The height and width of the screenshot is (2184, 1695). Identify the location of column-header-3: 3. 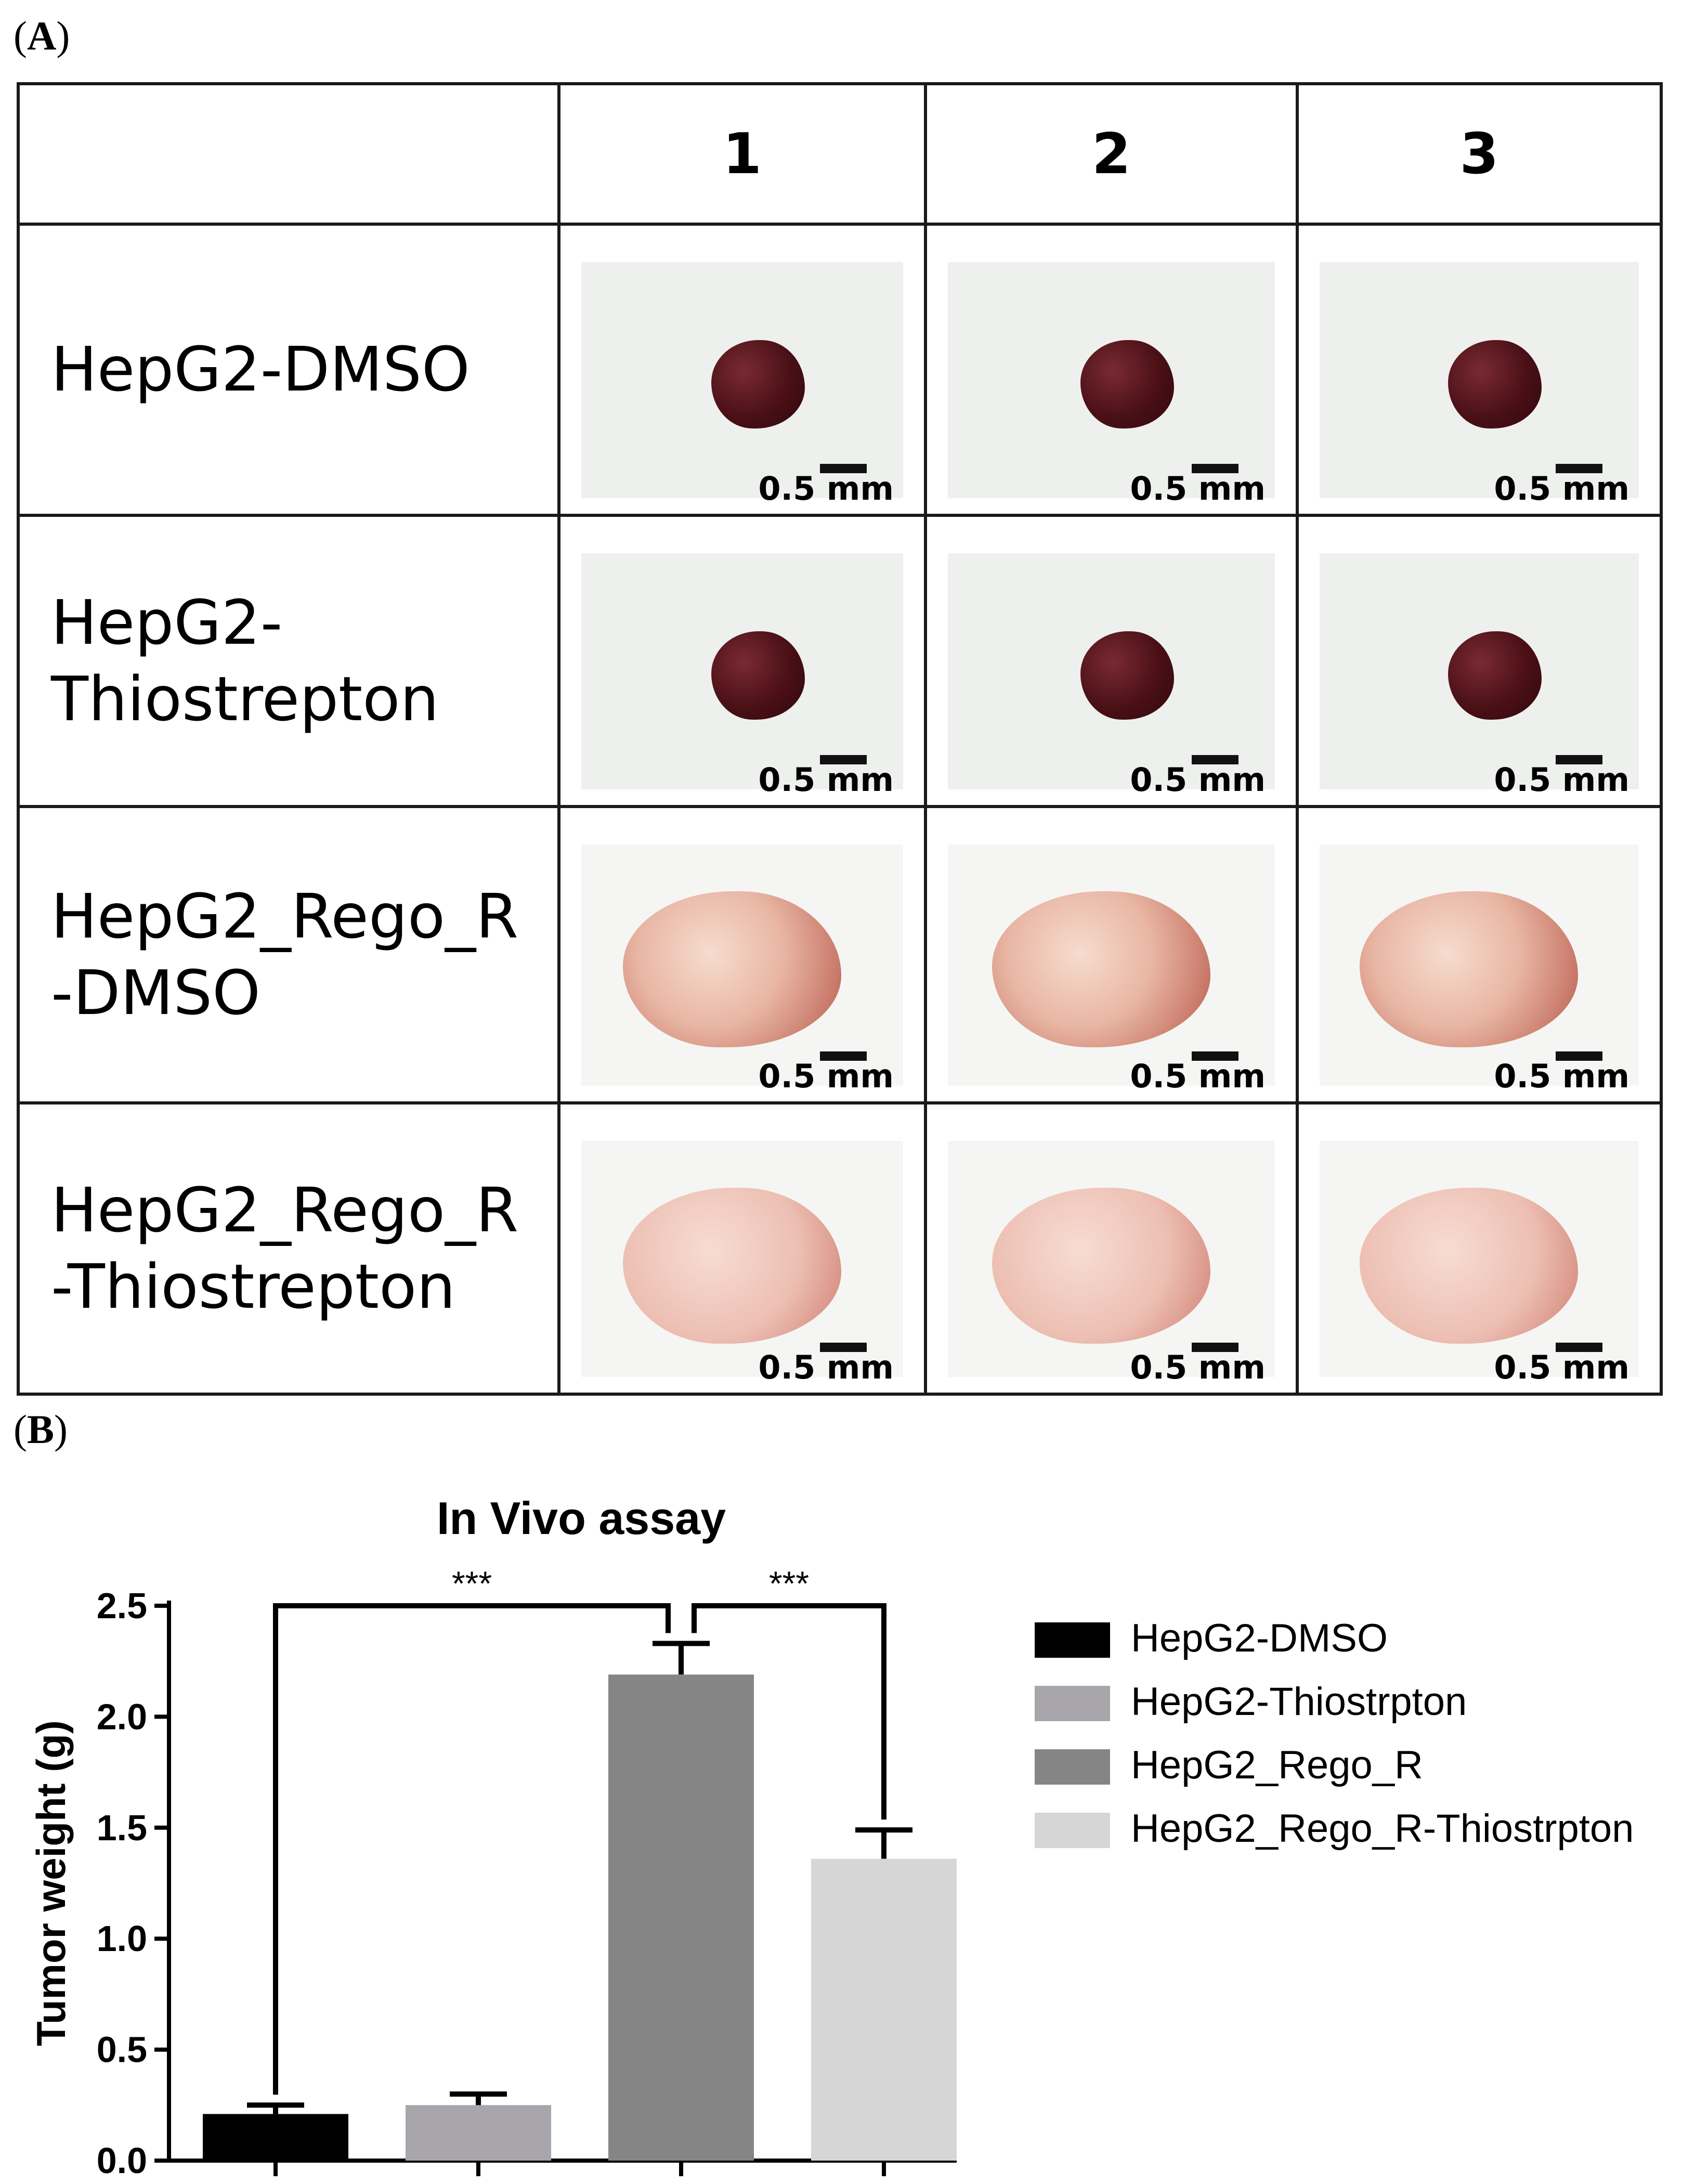
(1479, 154).